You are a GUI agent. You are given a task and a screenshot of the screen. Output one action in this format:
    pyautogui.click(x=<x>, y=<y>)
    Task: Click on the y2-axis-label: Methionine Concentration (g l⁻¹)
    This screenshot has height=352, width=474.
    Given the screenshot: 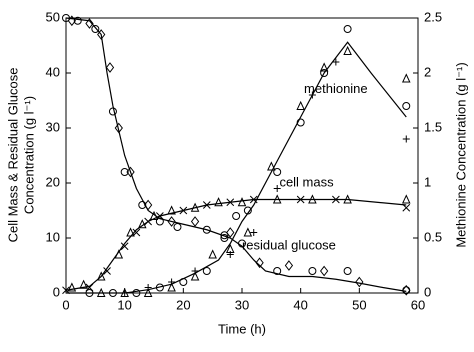 What is the action you would take?
    pyautogui.click(x=460, y=154)
    